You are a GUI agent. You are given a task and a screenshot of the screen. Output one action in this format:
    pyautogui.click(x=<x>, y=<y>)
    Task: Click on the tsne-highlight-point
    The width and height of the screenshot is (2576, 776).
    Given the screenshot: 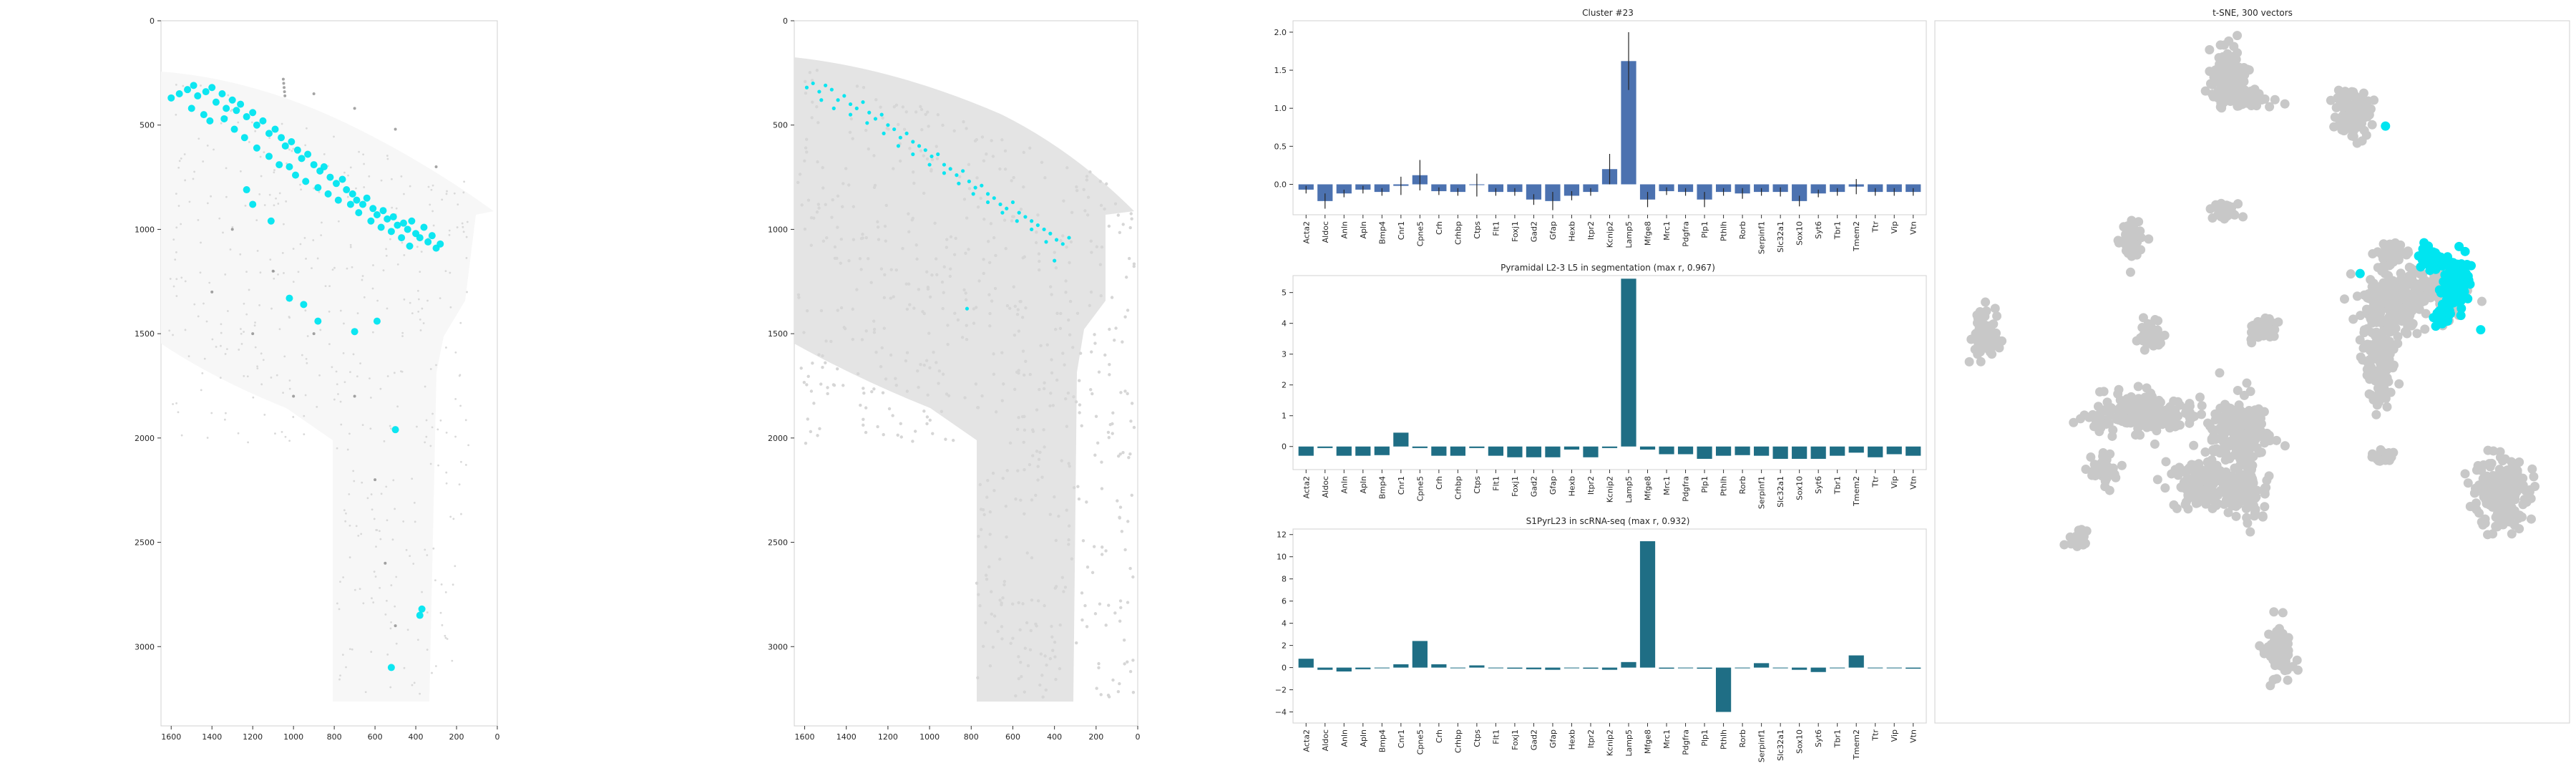 What is the action you would take?
    pyautogui.click(x=2427, y=264)
    